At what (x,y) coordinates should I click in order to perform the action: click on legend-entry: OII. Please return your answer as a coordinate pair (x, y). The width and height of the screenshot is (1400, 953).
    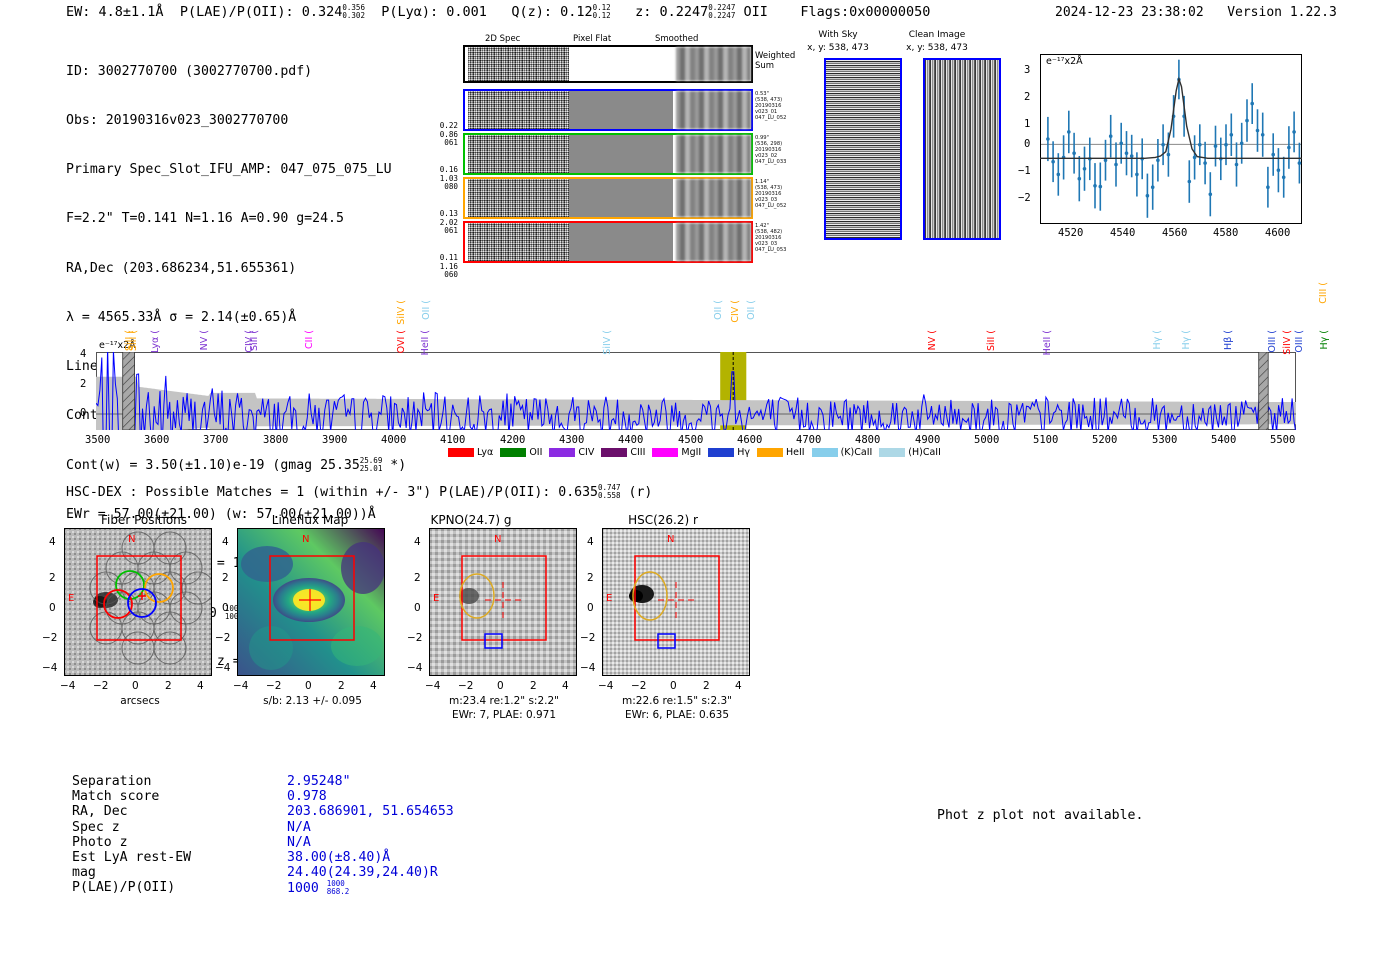
    Looking at the image, I should click on (521, 452).